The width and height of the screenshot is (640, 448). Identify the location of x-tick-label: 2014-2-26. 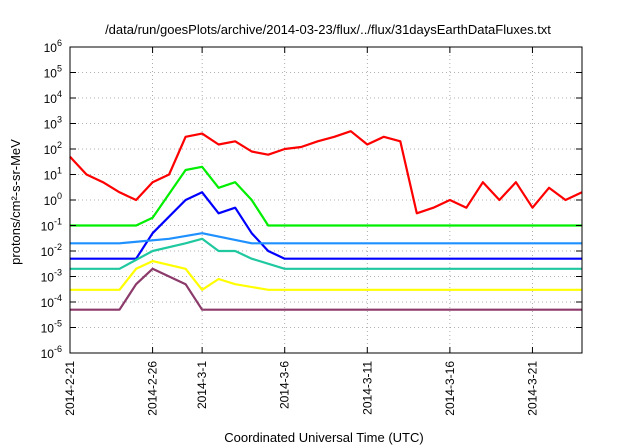
(153, 388).